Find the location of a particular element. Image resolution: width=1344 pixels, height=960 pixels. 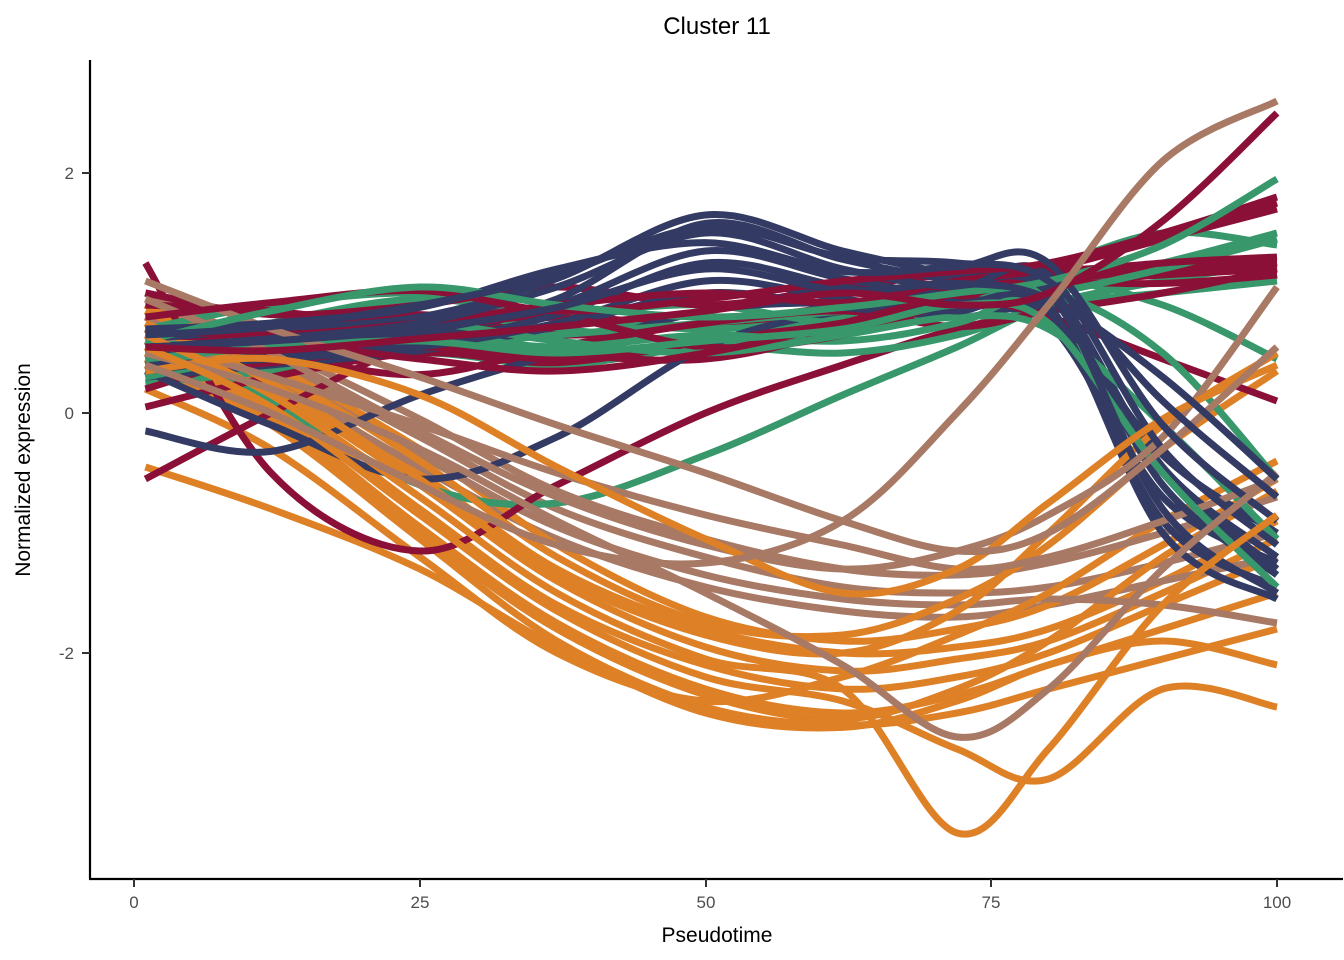

y-axis-title: Normalized expression is located at coordinates (23, 470).